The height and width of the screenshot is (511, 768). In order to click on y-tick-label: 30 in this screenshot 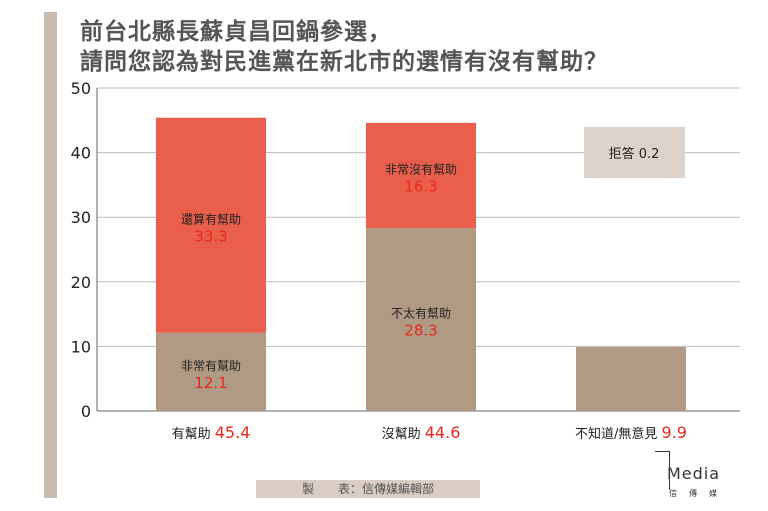, I will do `click(81, 217)`.